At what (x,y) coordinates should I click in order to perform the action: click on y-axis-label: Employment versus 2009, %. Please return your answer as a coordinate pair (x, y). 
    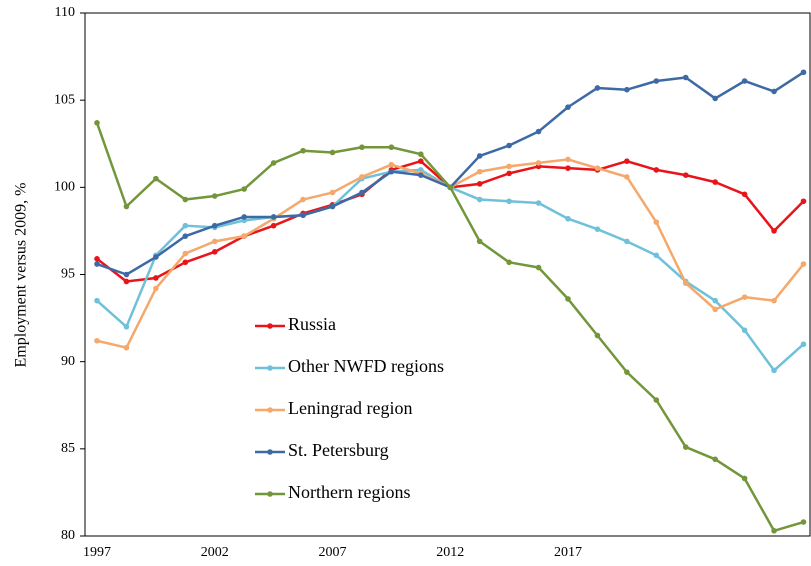
    Looking at the image, I should click on (21, 275).